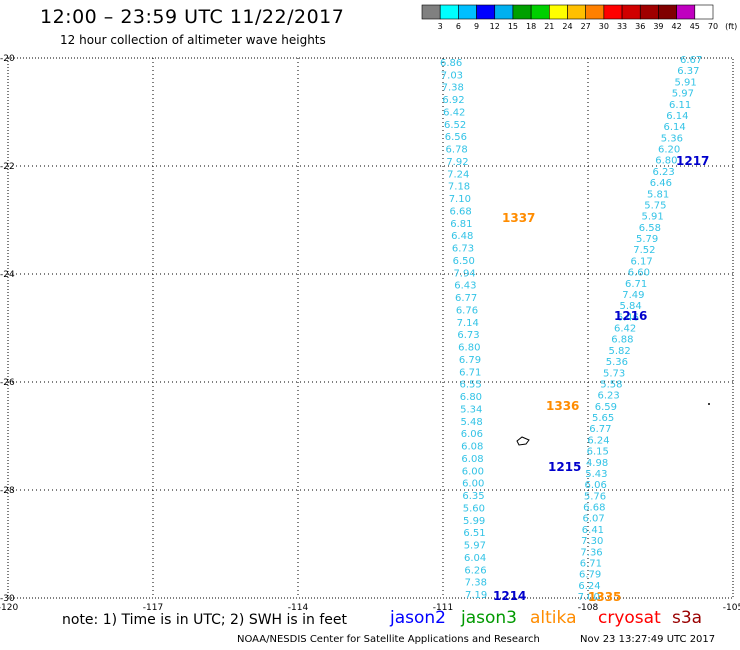 Image resolution: width=740 pixels, height=650 pixels. What do you see at coordinates (468, 335) in the screenshot?
I see `wave-height-label: 6.73` at bounding box center [468, 335].